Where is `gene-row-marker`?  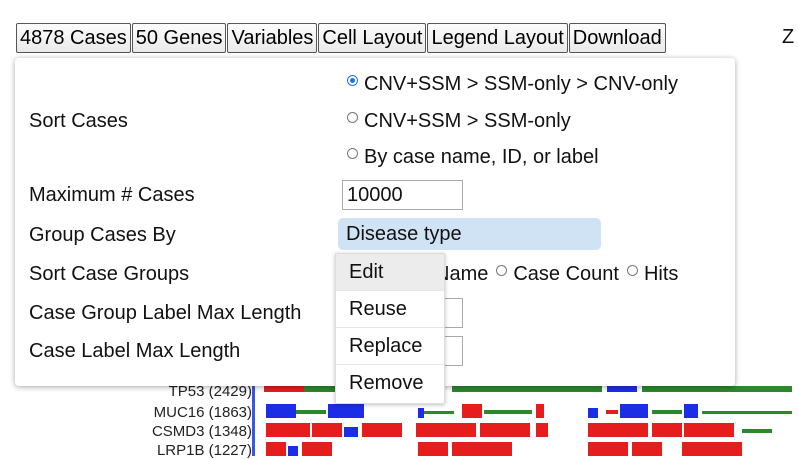
gene-row-marker is located at coordinates (253, 421).